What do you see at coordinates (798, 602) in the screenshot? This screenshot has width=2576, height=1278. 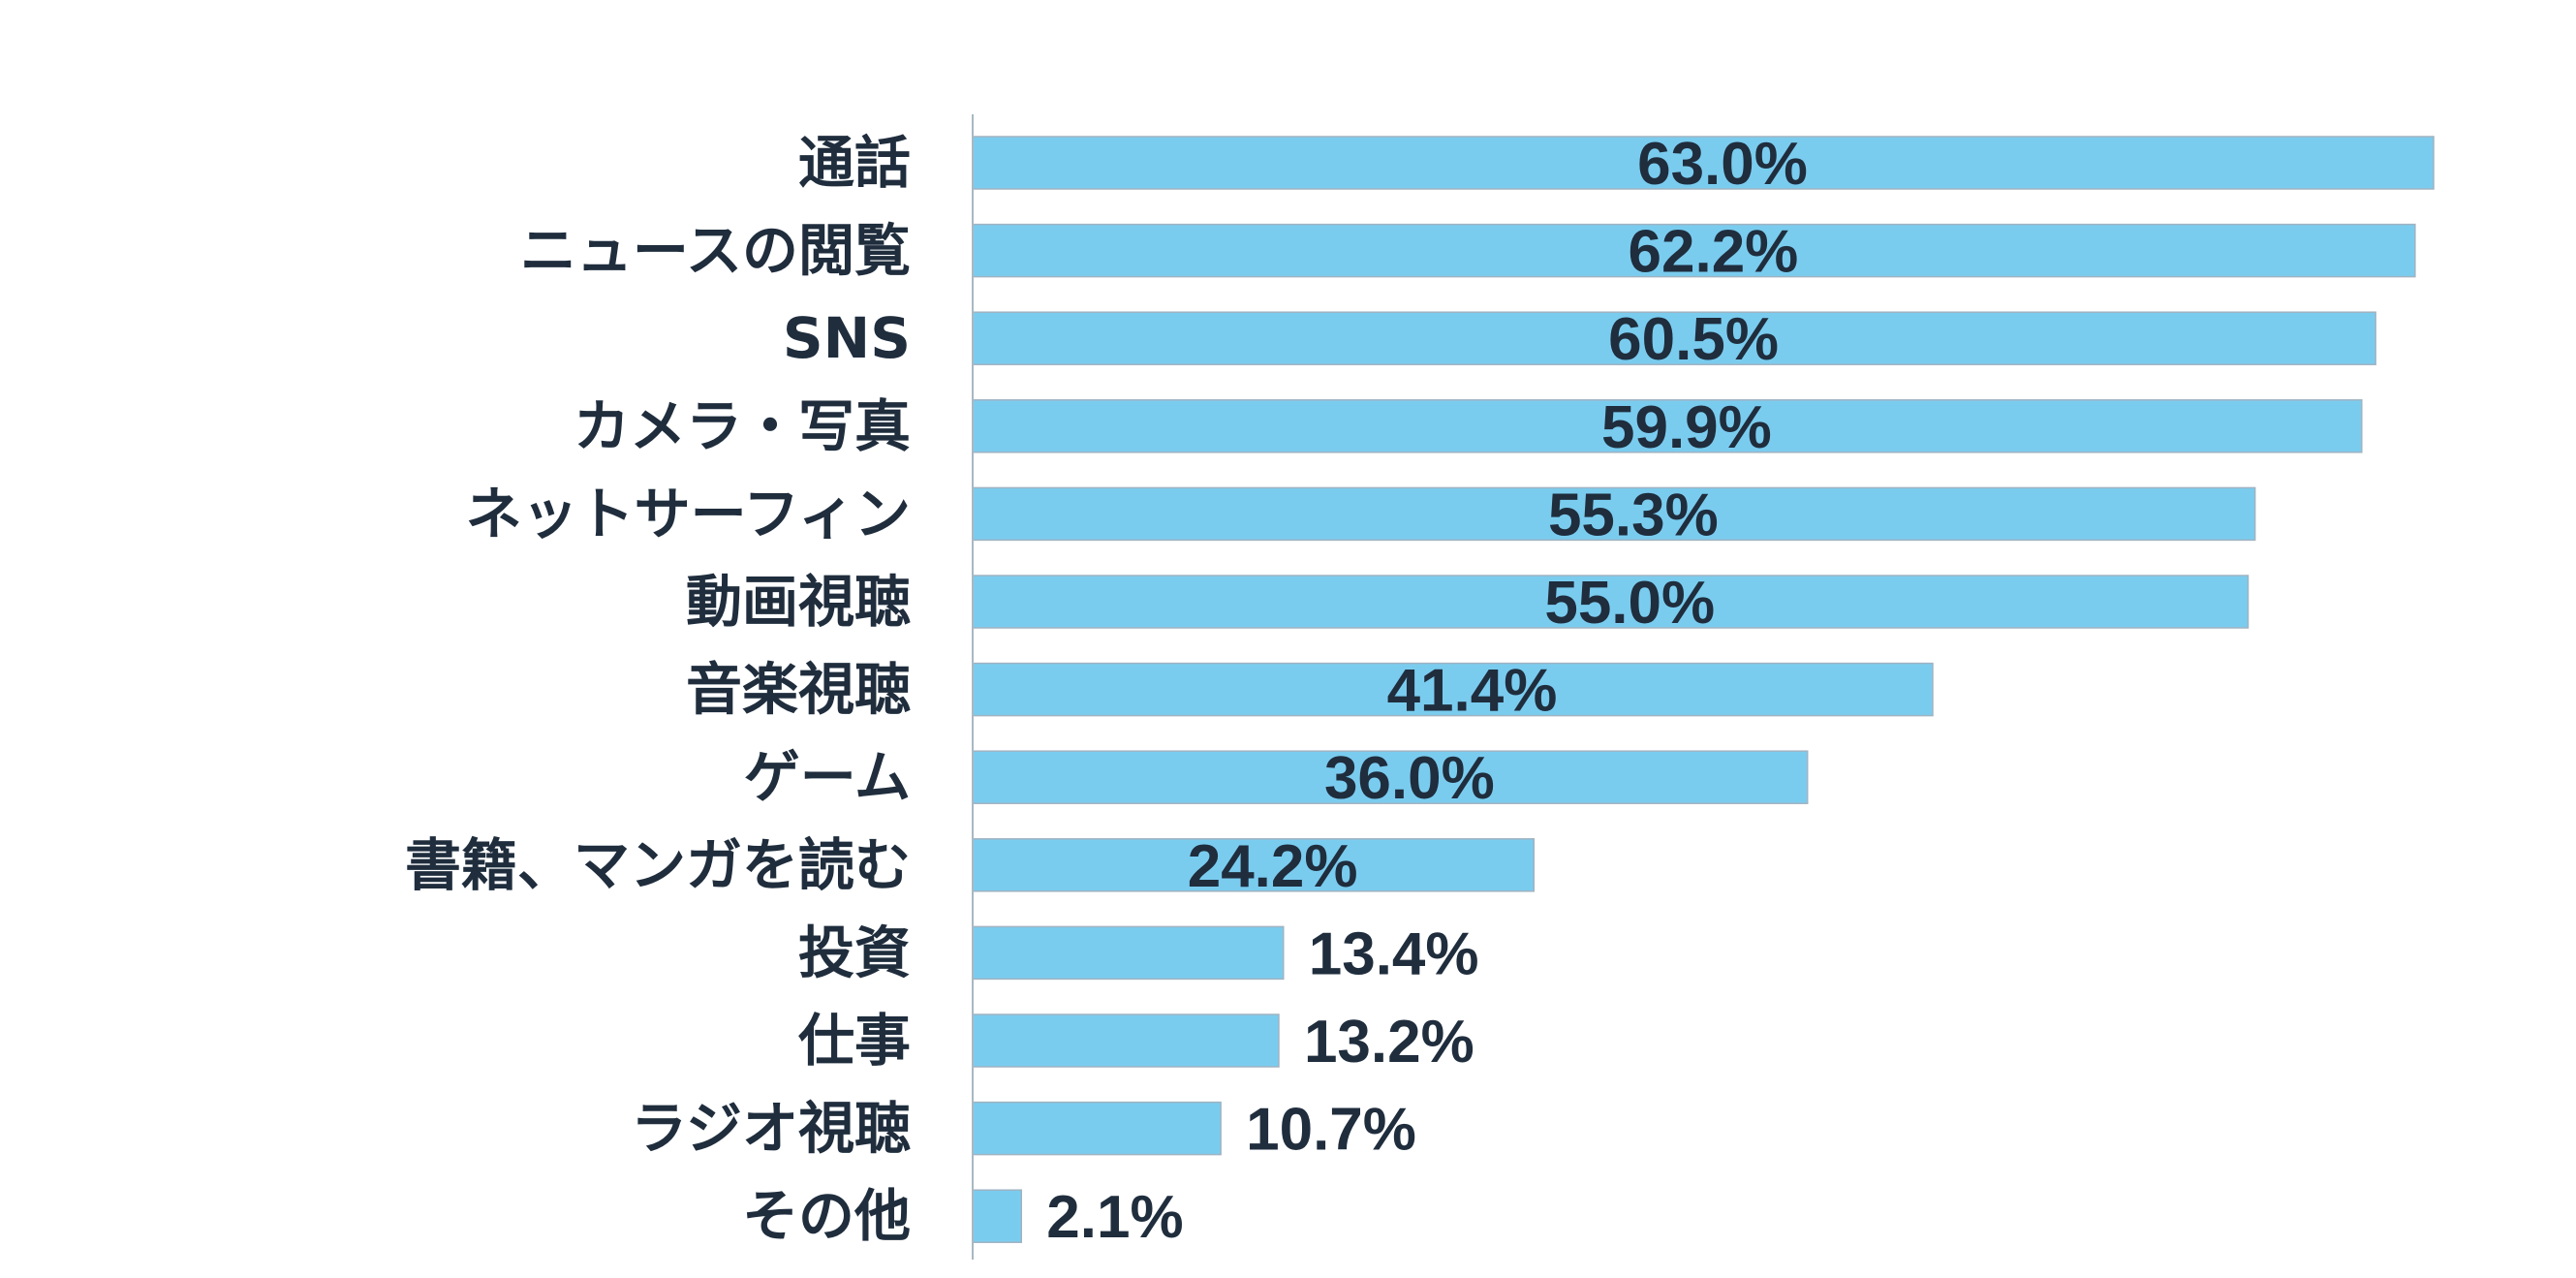 I see `category-label: 動画視聴` at bounding box center [798, 602].